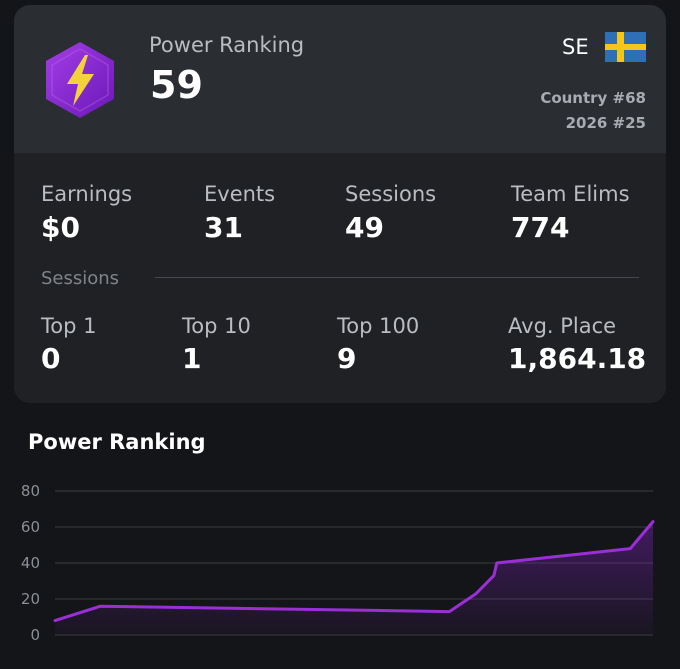 This screenshot has width=680, height=669. Describe the element at coordinates (347, 358) in the screenshot. I see `top100-value: 9` at that location.